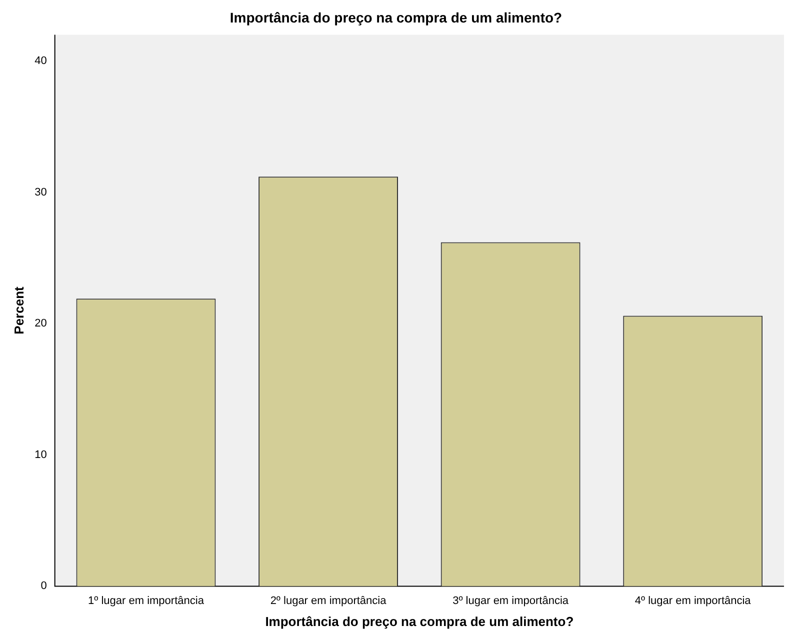  Describe the element at coordinates (419, 621) in the screenshot. I see `x-axis-title: Importância do preço na compra de um alimento?` at that location.